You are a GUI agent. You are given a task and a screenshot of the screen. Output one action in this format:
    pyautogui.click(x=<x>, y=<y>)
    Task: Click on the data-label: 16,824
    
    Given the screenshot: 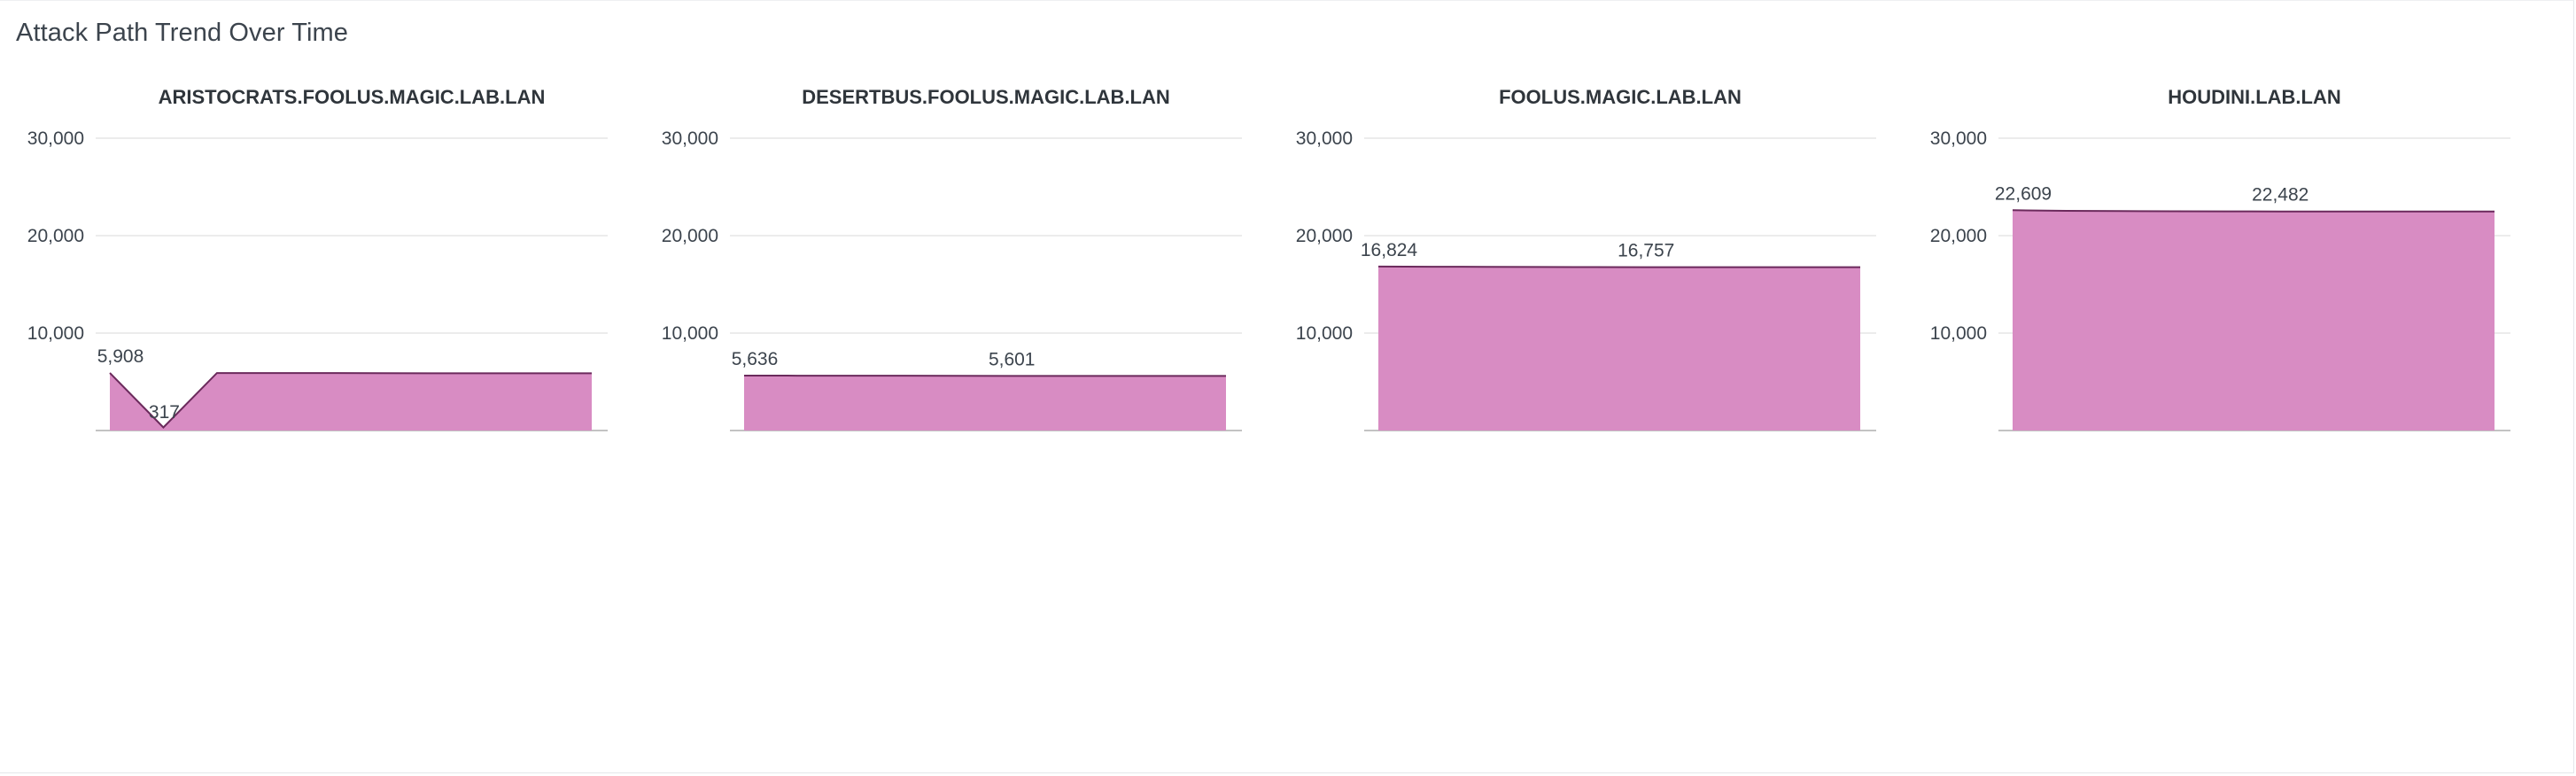 What is the action you would take?
    pyautogui.click(x=1389, y=250)
    